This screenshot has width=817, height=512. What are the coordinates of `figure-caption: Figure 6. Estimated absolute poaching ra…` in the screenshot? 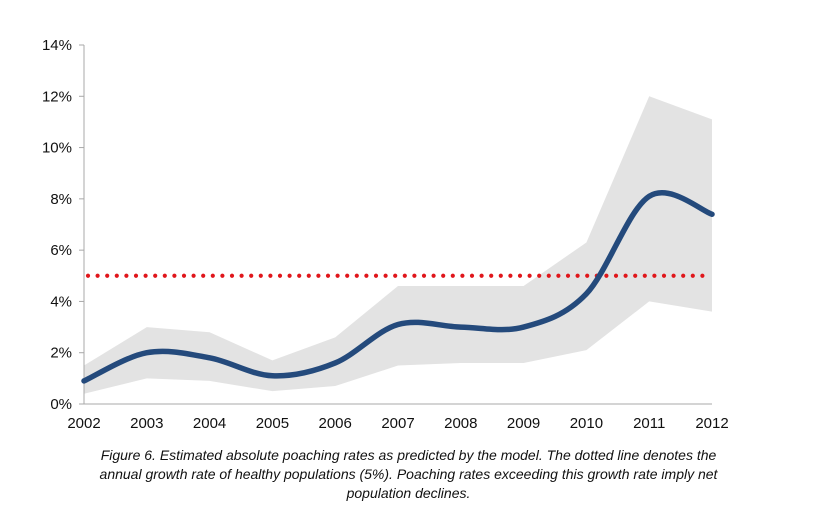 It's located at (408, 474).